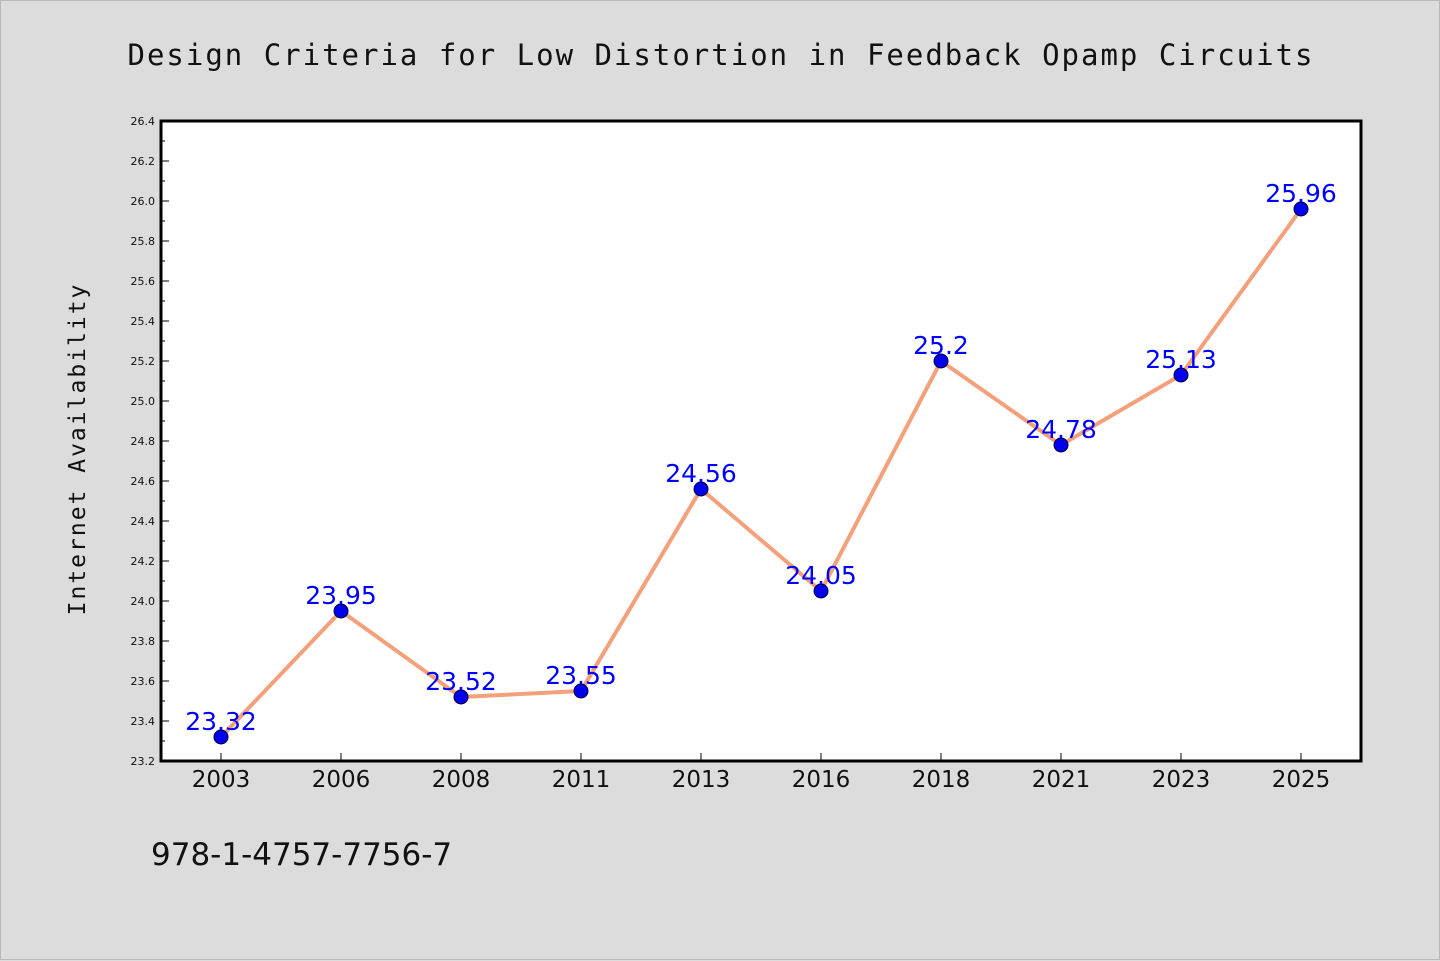  I want to click on x-tick-label: 2018, so click(941, 780).